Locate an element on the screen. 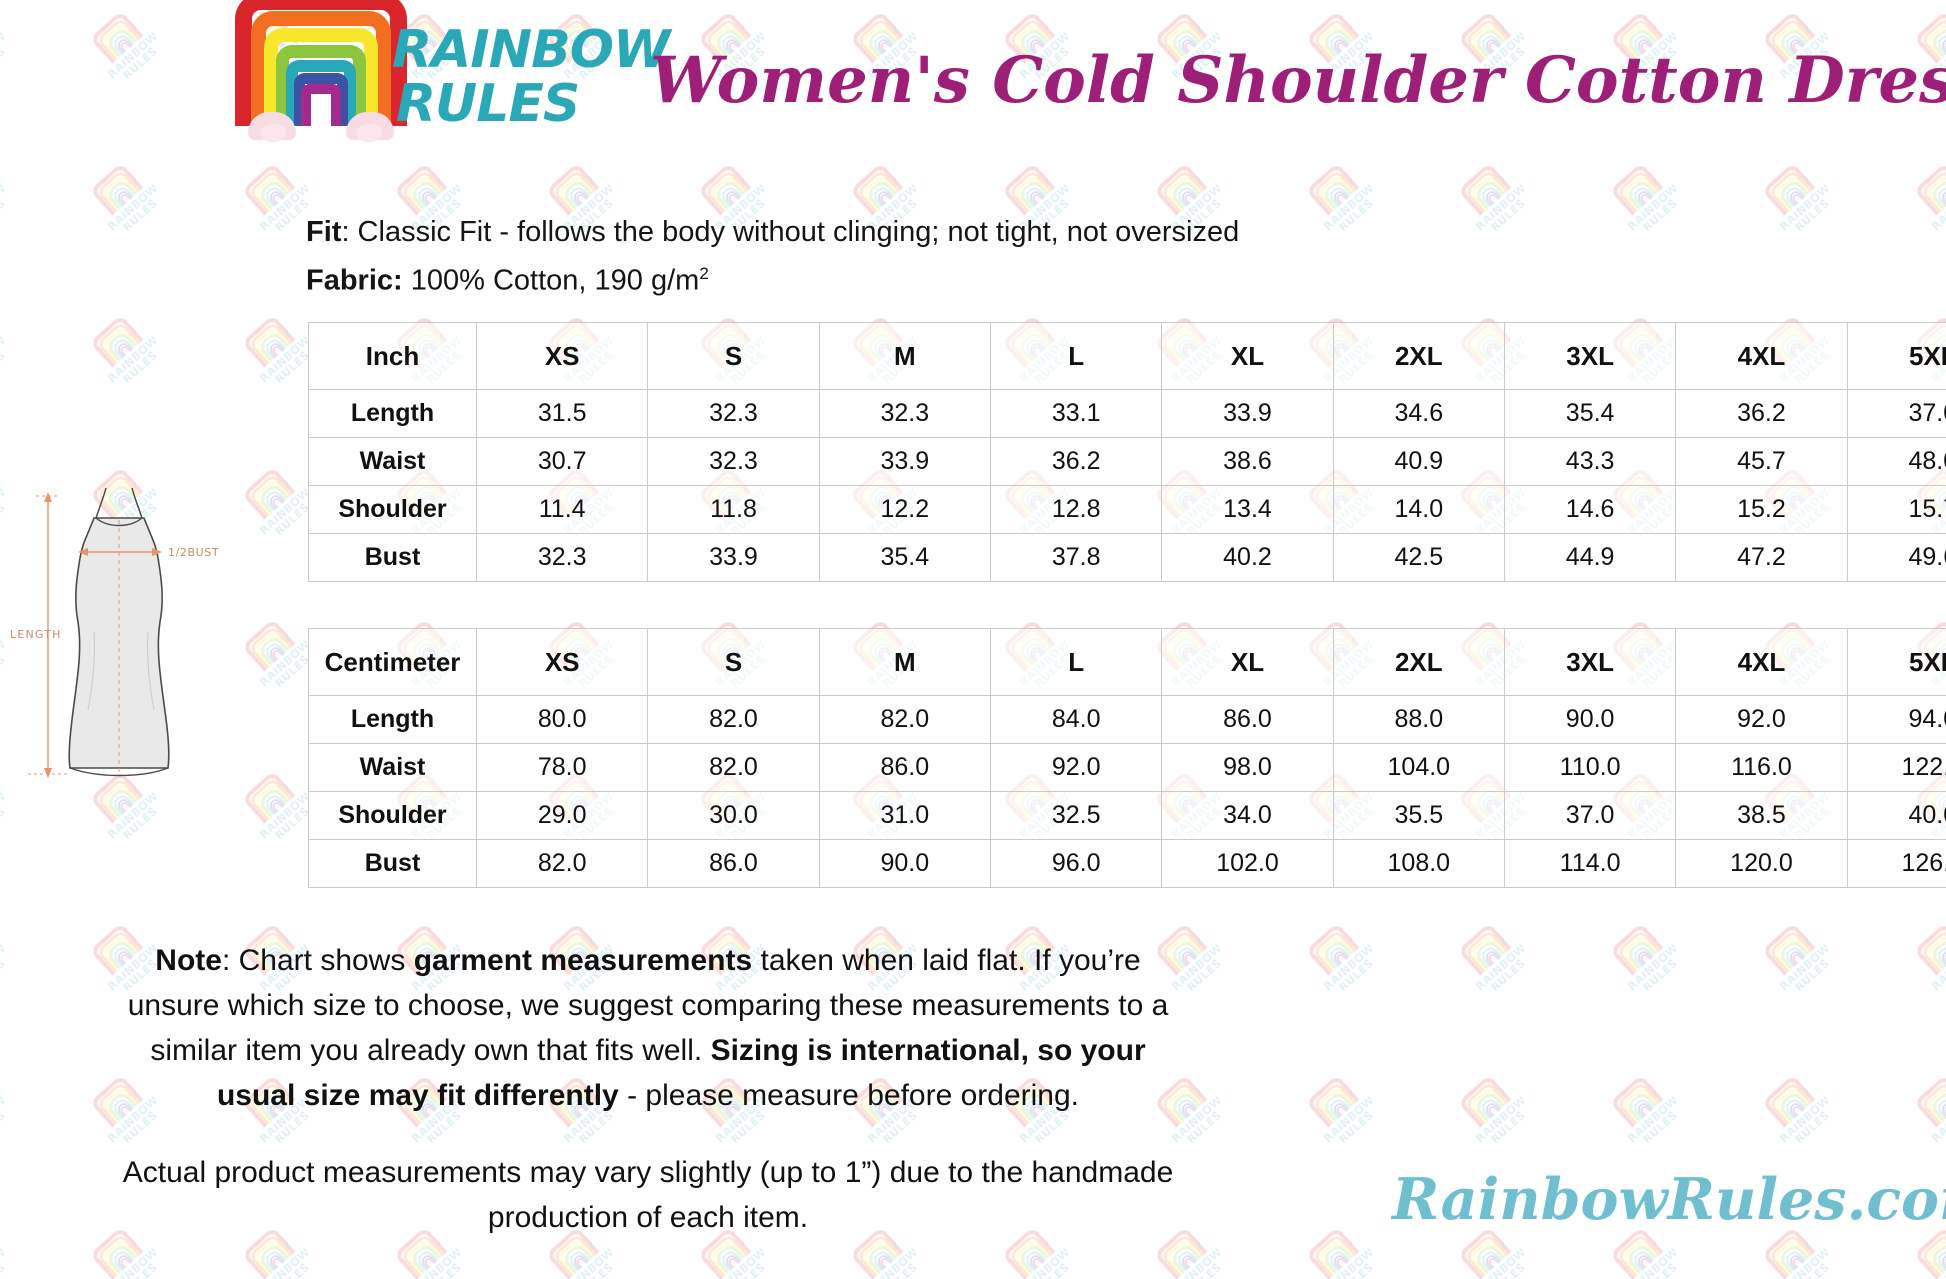  cell-waist-4xl: 116.0 is located at coordinates (1761, 767).